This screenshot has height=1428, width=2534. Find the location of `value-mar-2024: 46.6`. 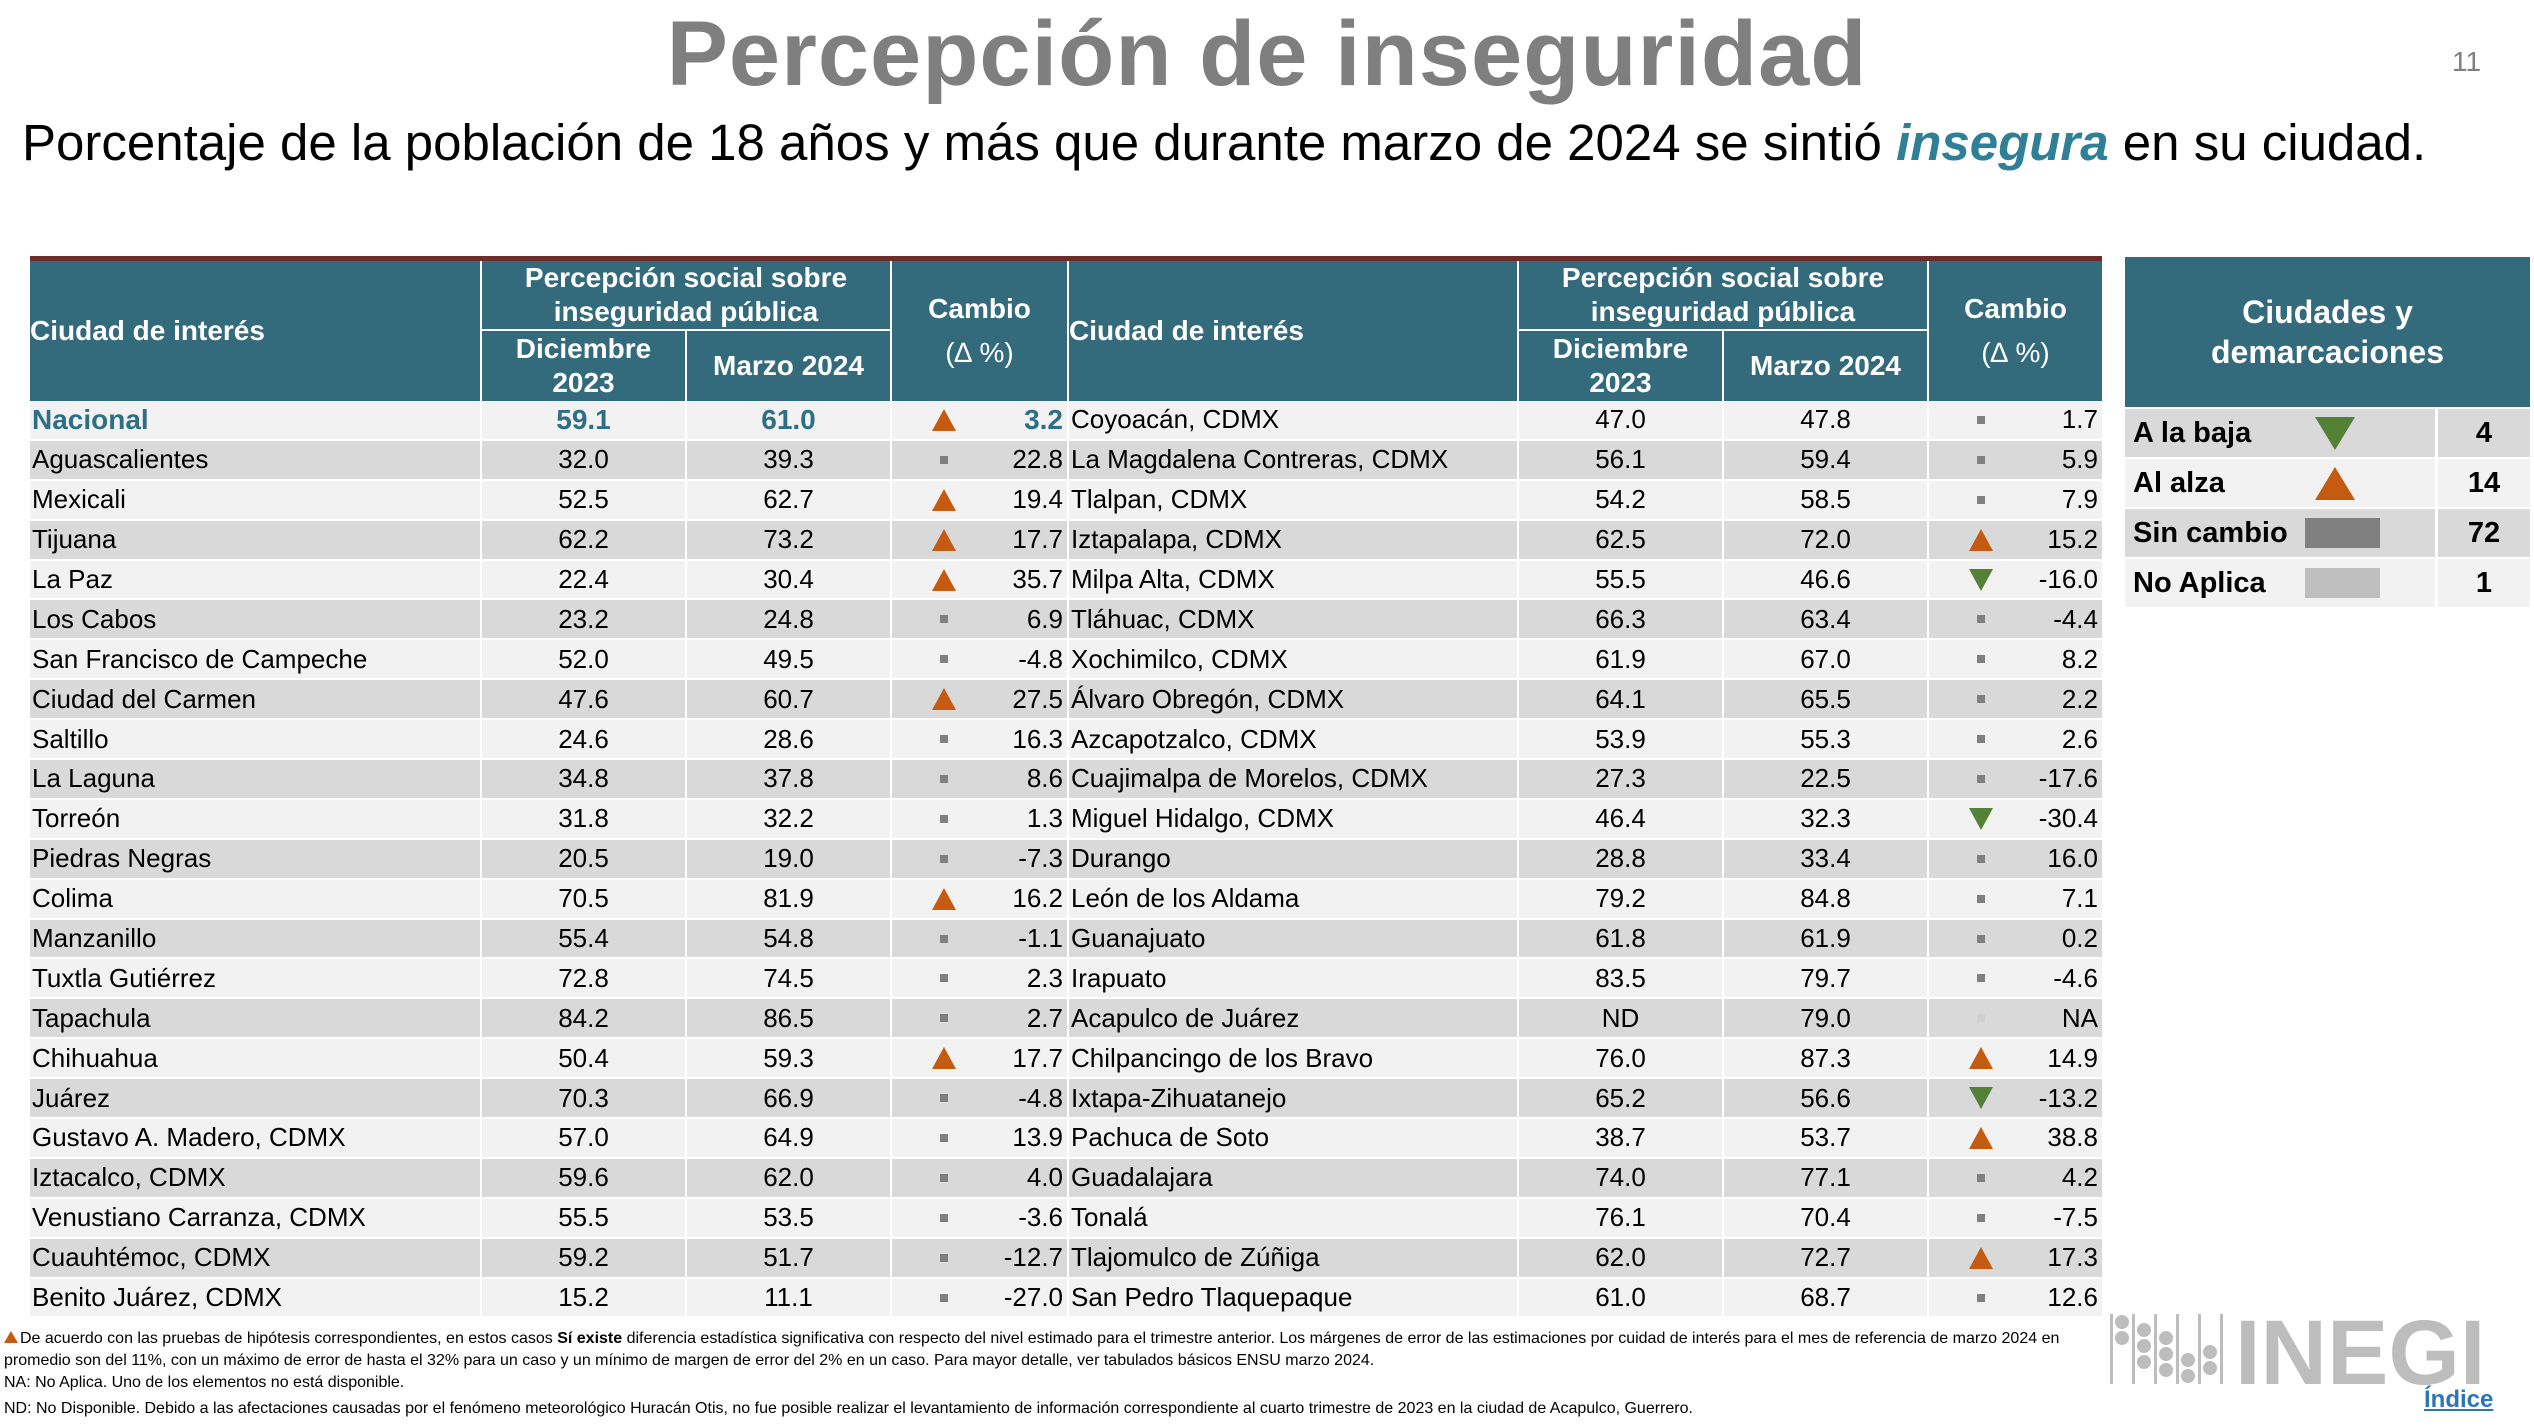

value-mar-2024: 46.6 is located at coordinates (1824, 580).